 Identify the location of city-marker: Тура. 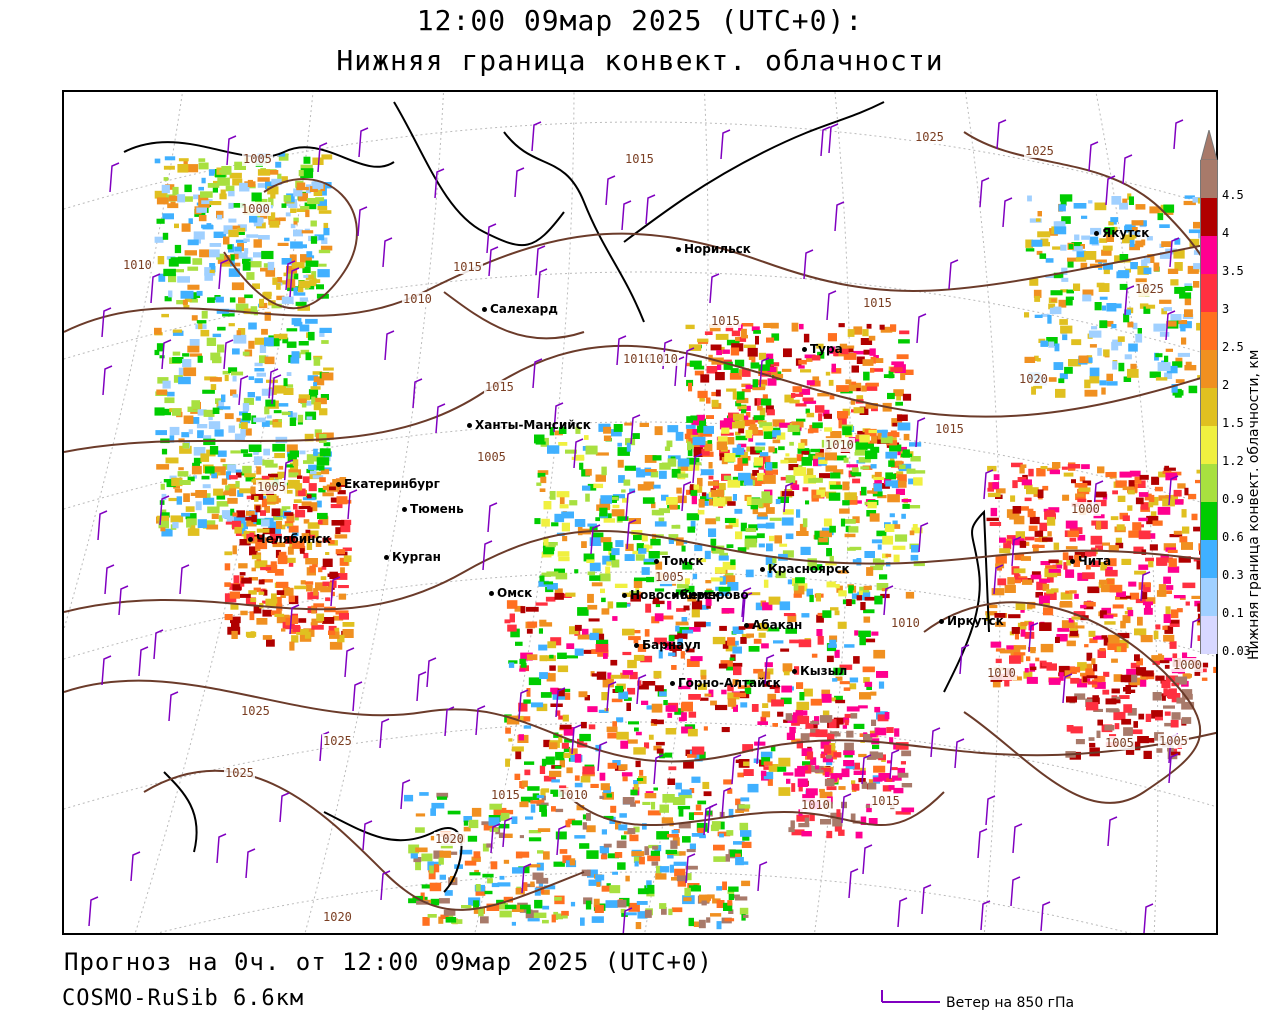
(822, 349).